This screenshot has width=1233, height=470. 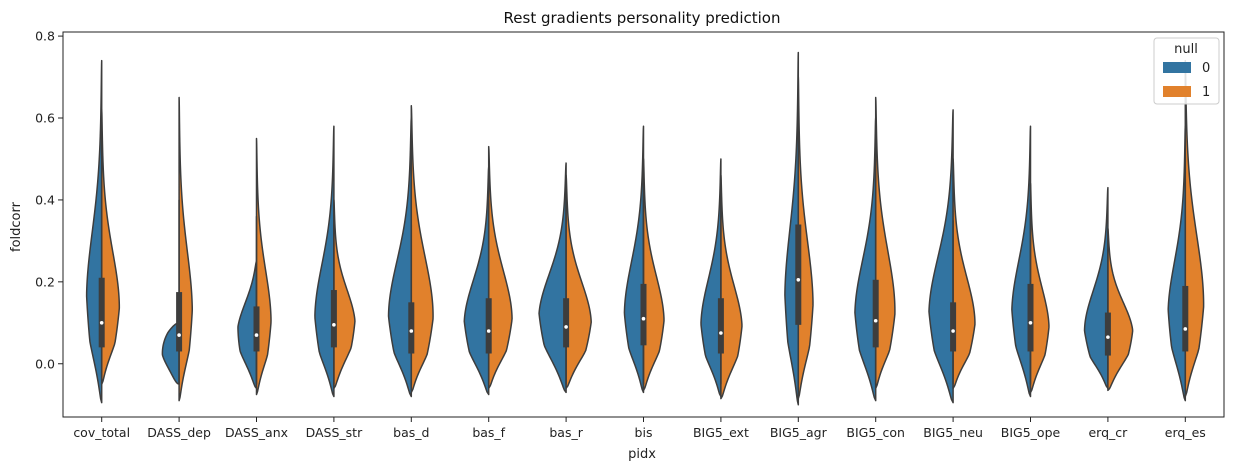 What do you see at coordinates (45, 281) in the screenshot?
I see `y-tick-label: 0.2` at bounding box center [45, 281].